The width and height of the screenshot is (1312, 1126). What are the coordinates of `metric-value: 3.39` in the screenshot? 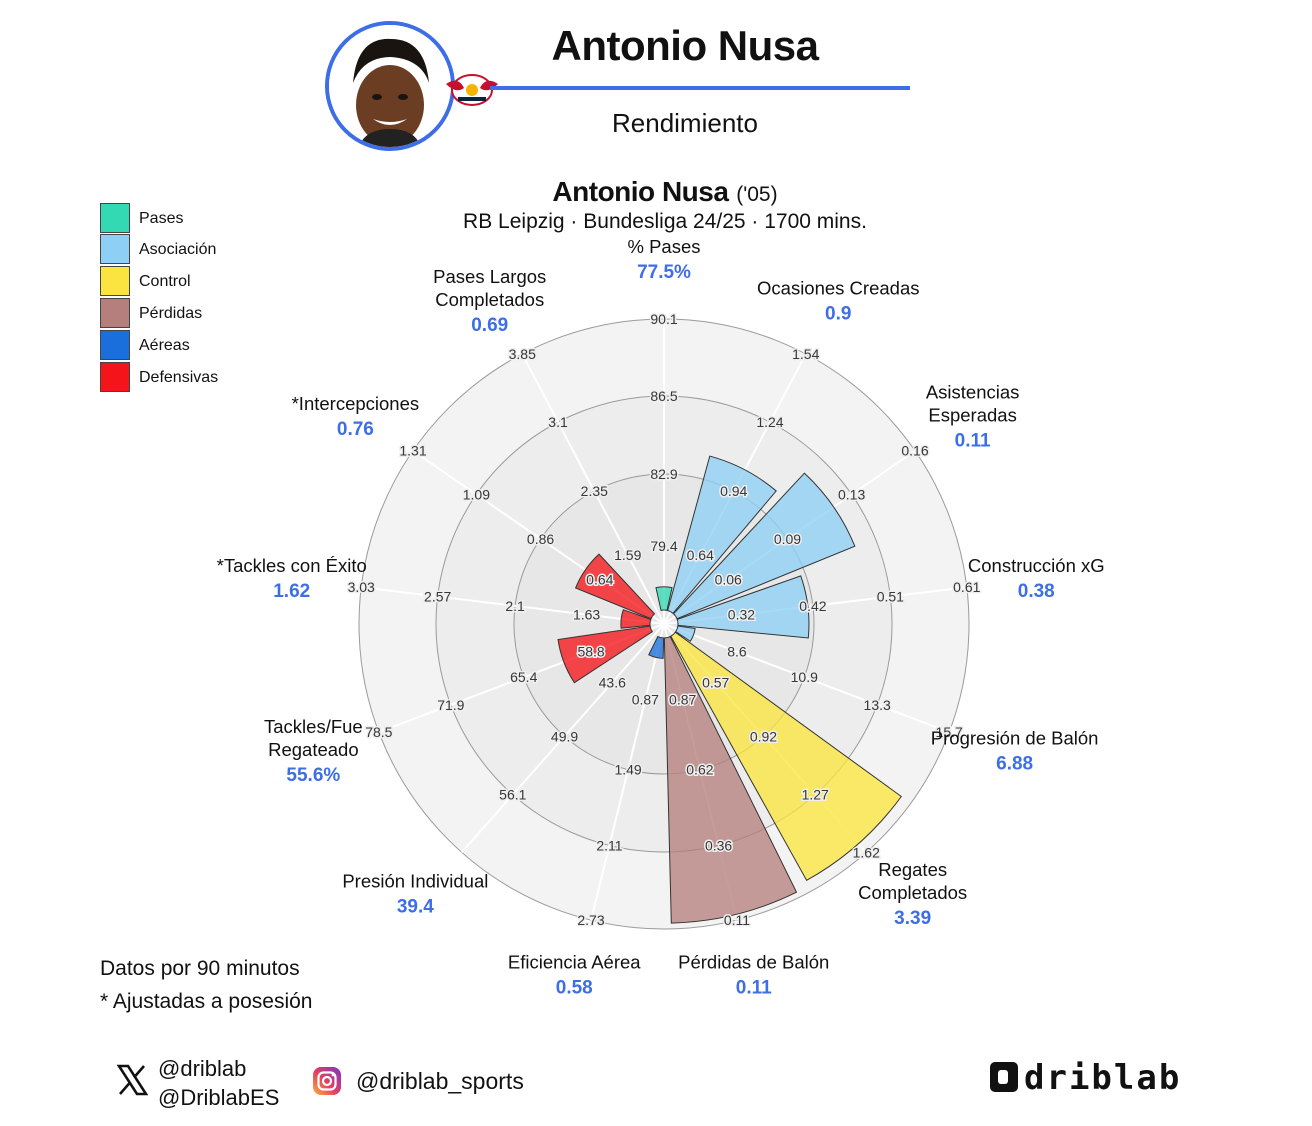 It's located at (912, 918).